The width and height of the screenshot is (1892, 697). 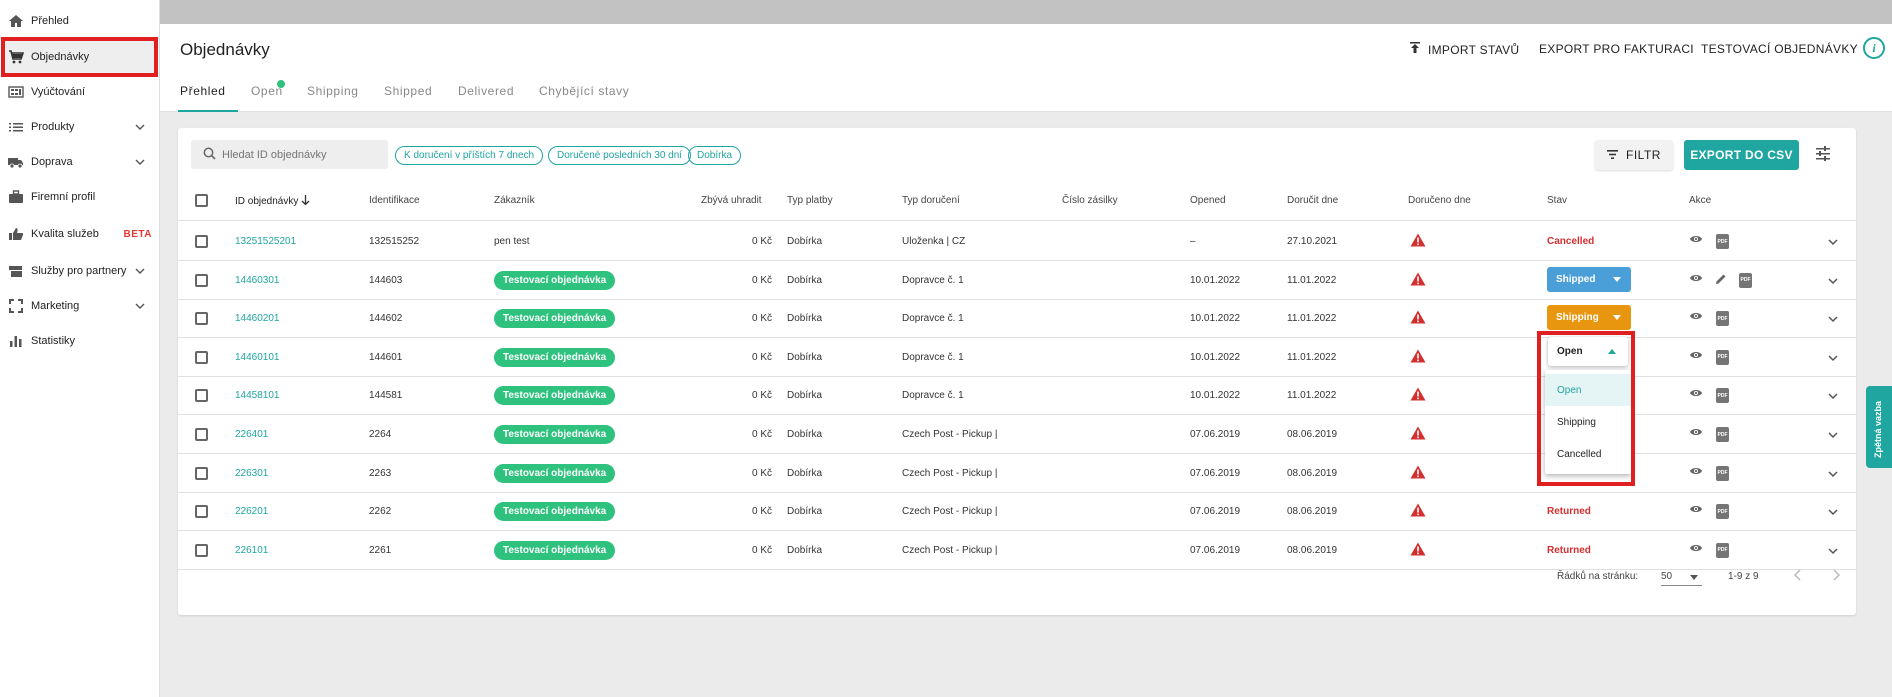 I want to click on order-id-link: 14460101, so click(x=257, y=357).